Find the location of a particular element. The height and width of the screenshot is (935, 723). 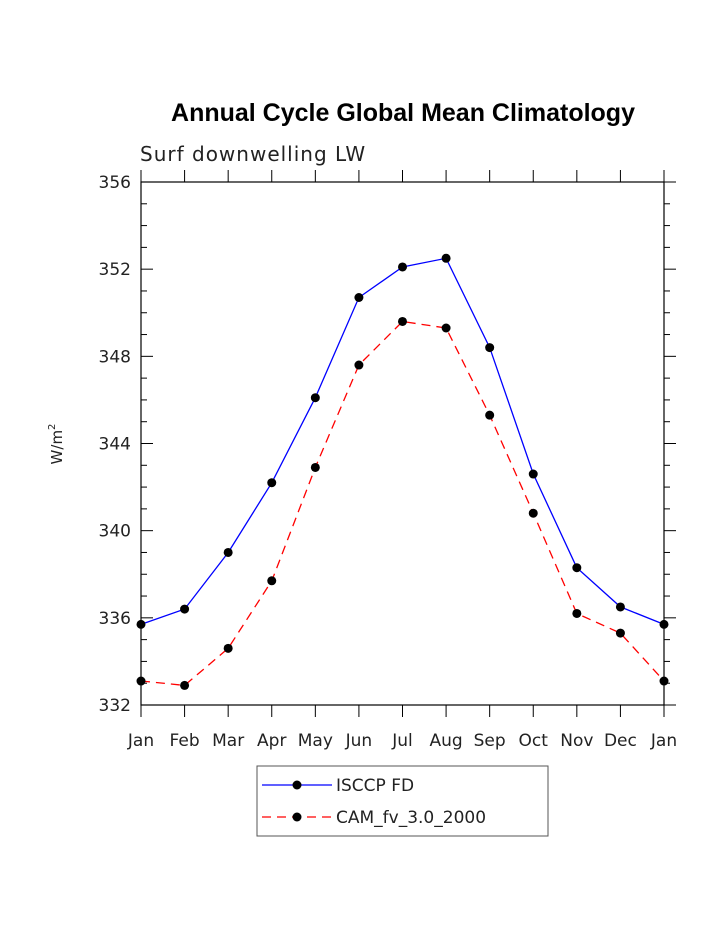

x-tick-label: Nov is located at coordinates (576, 741).